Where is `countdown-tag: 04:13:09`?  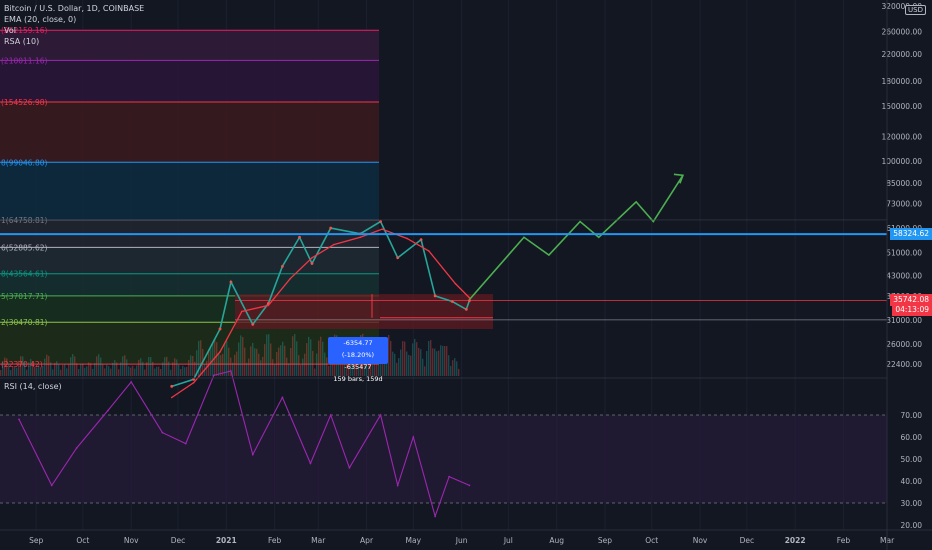 countdown-tag: 04:13:09 is located at coordinates (912, 310).